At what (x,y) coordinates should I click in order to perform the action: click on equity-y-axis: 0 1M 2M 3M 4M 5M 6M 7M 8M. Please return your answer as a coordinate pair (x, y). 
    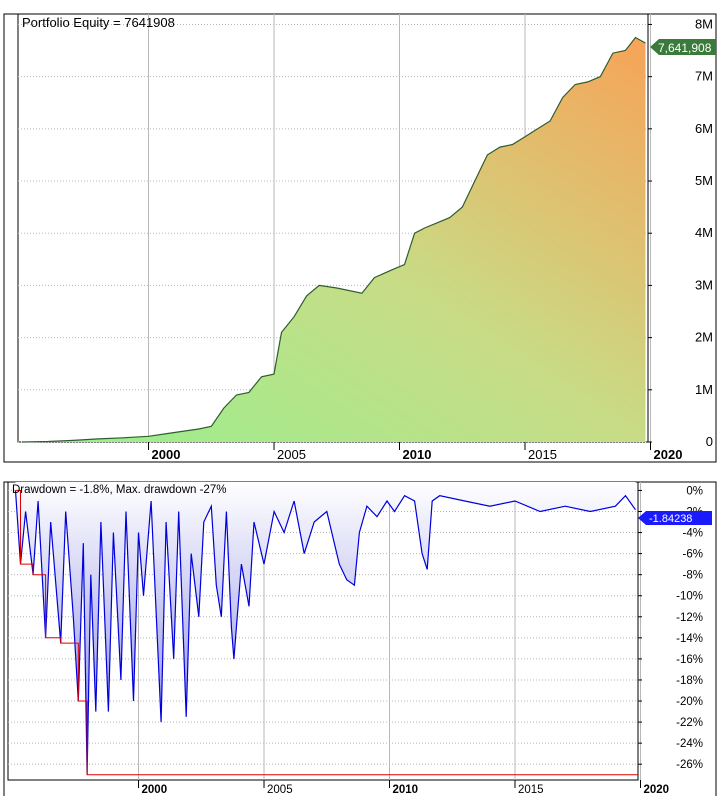
    Looking at the image, I should click on (680, 232).